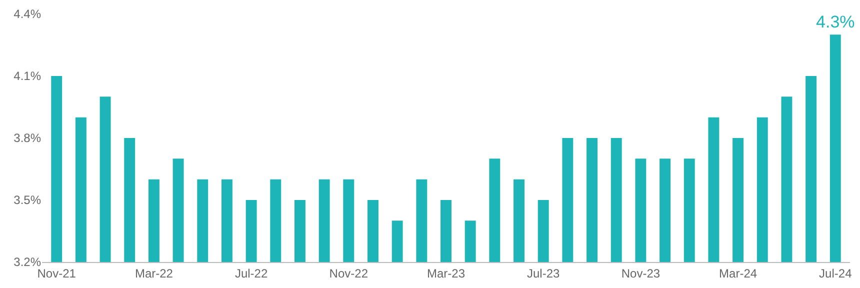 The height and width of the screenshot is (288, 860). What do you see at coordinates (28, 14) in the screenshot?
I see `y-tick-label: 4.4%` at bounding box center [28, 14].